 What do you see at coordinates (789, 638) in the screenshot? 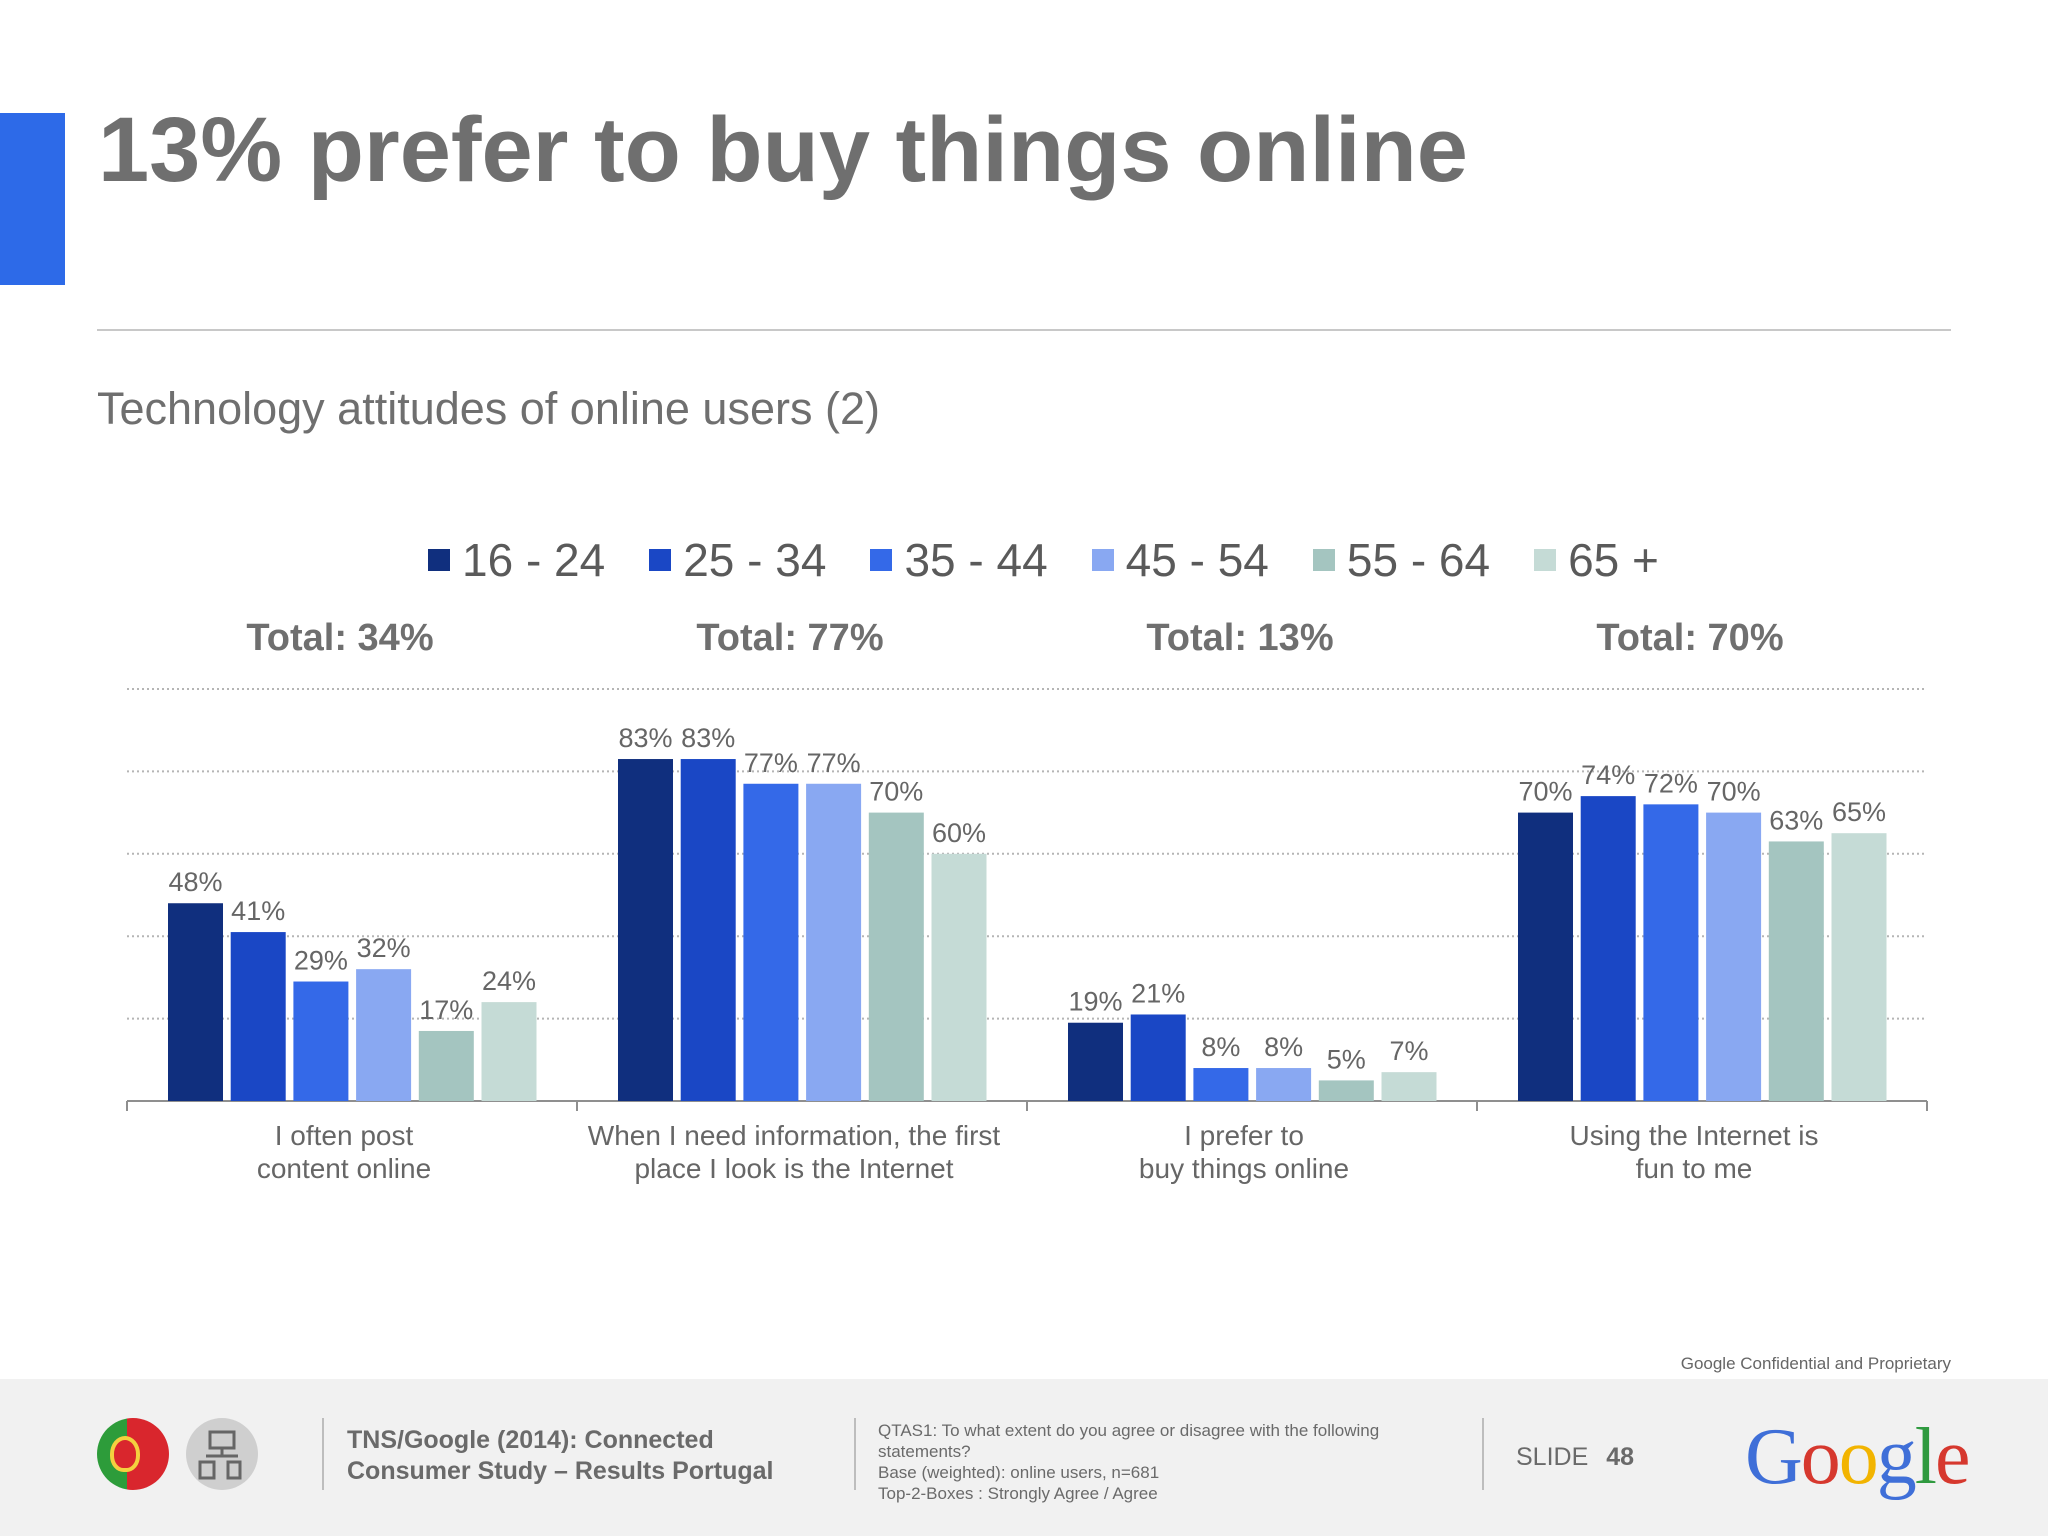
I see `group-total-label: Total: 77%` at bounding box center [789, 638].